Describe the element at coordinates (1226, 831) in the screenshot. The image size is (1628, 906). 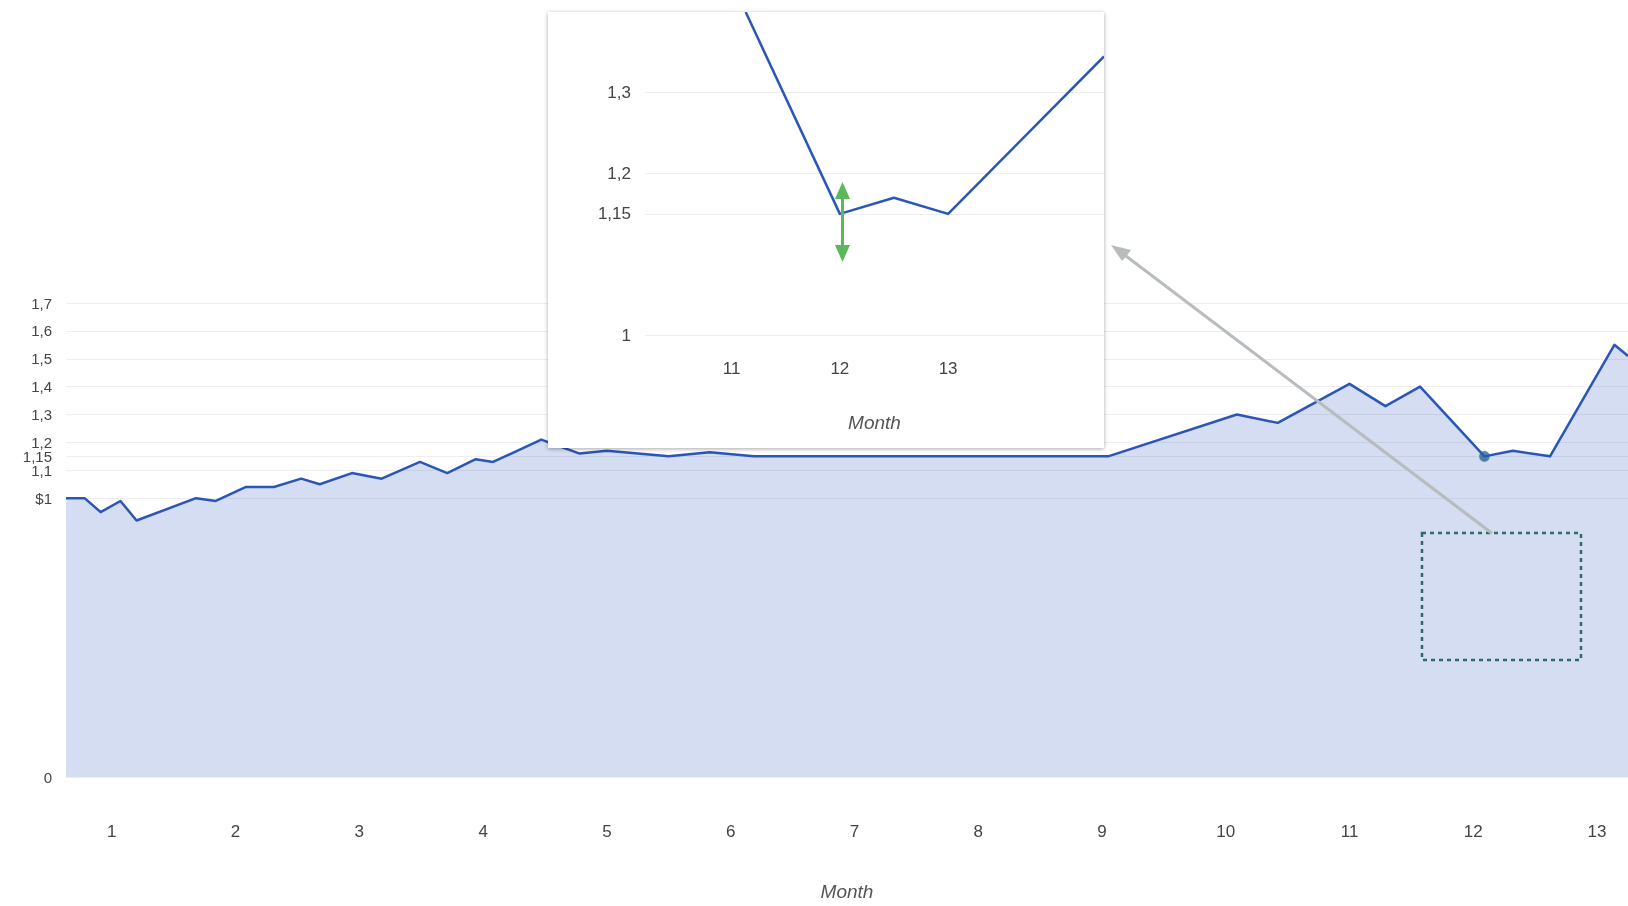
I see `x-tick-label: 10` at that location.